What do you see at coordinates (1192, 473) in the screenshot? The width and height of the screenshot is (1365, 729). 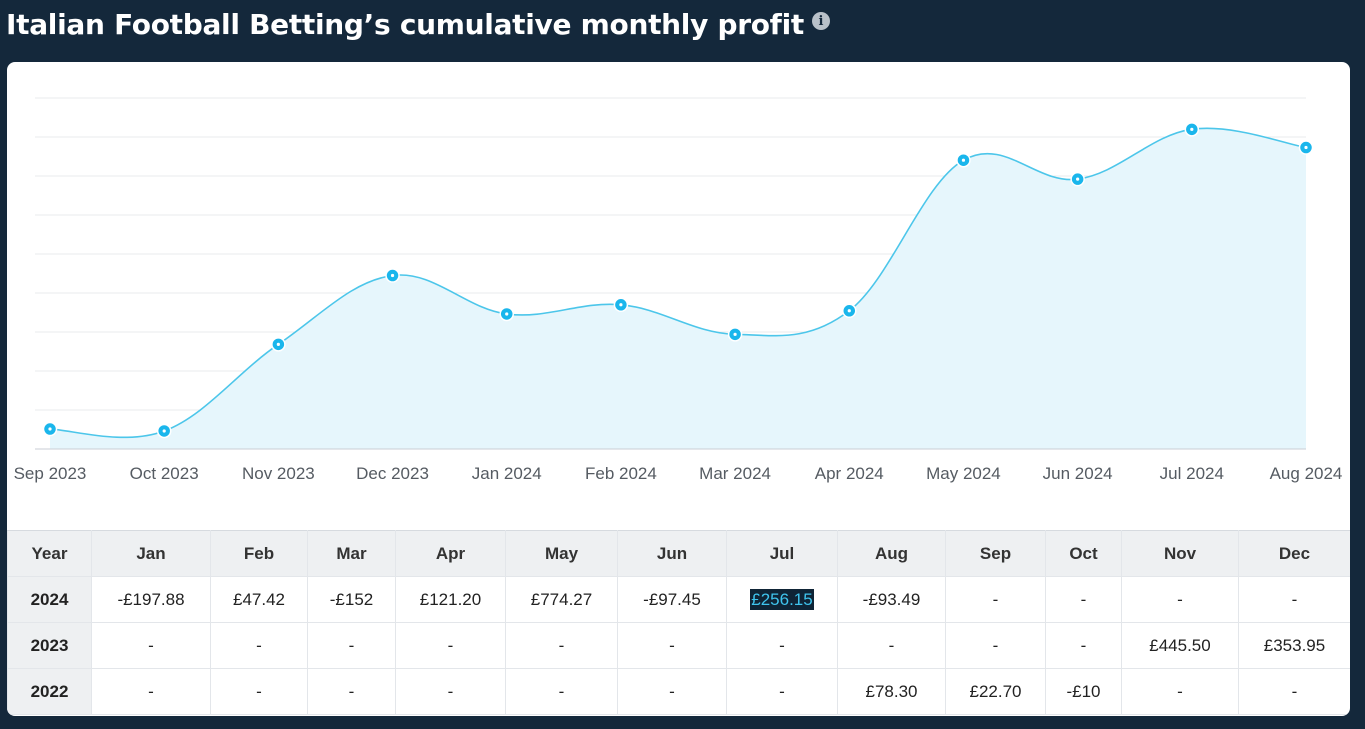 I see `x-tick-label: Jul 2024` at bounding box center [1192, 473].